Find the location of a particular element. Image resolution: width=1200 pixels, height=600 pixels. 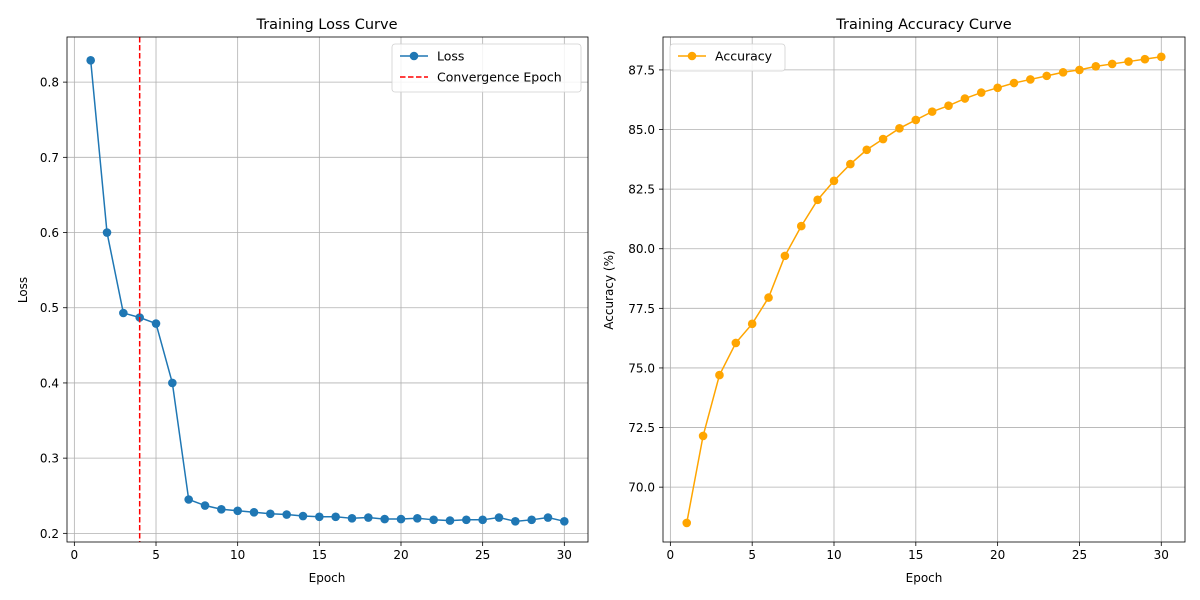

accuracy-x-tick-label: 25 is located at coordinates (1079, 555).